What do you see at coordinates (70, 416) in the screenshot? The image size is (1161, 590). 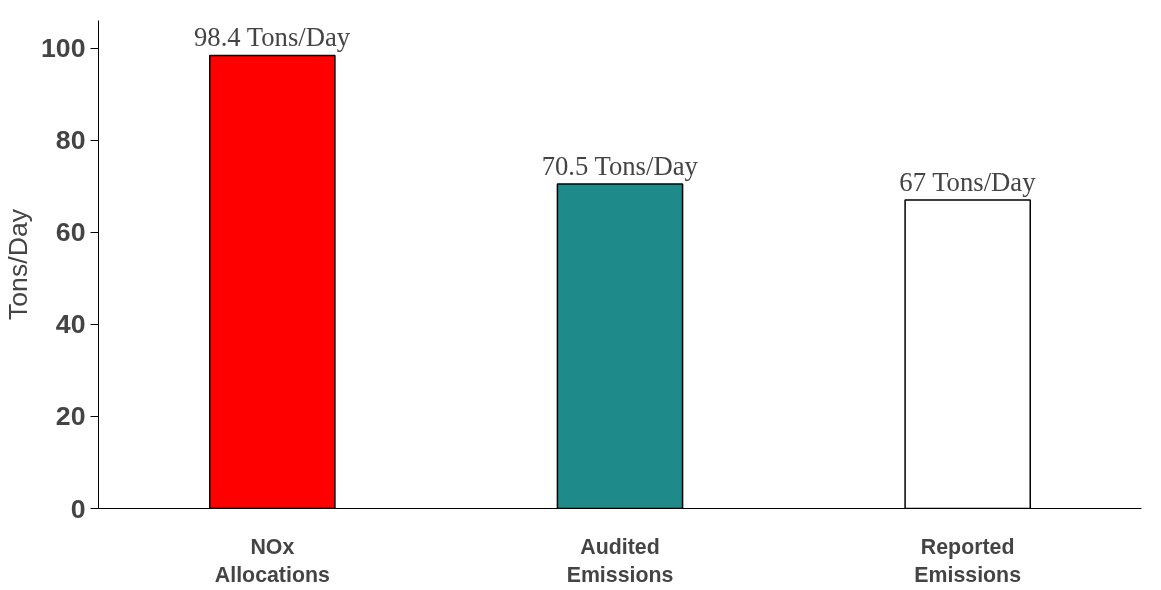 I see `y-tick-label: 20` at bounding box center [70, 416].